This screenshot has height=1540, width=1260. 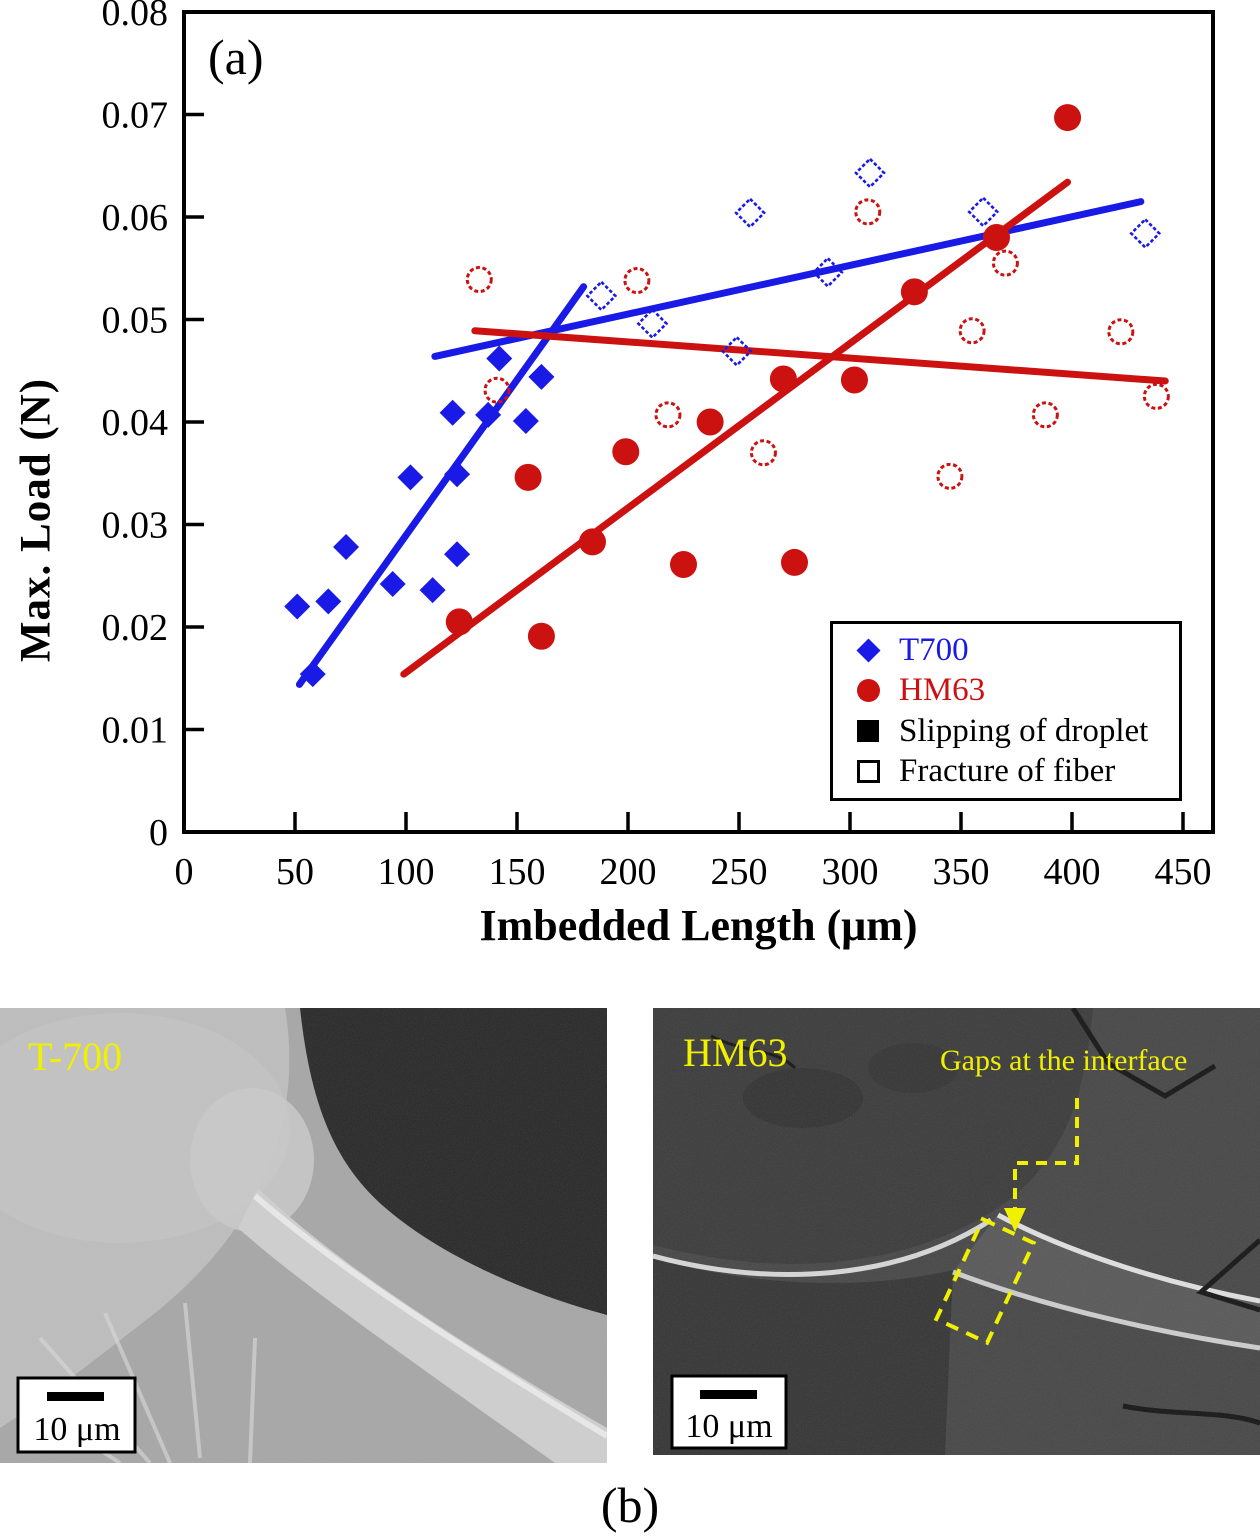 I want to click on svg-text: 0.02, so click(x=135, y=628).